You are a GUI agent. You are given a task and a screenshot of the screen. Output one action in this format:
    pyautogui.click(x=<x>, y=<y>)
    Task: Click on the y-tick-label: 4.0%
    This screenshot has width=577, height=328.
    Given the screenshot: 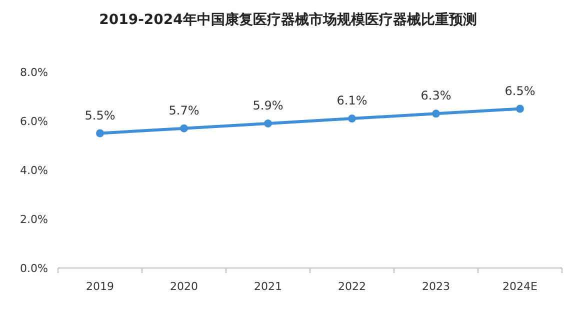 What is the action you would take?
    pyautogui.click(x=34, y=170)
    